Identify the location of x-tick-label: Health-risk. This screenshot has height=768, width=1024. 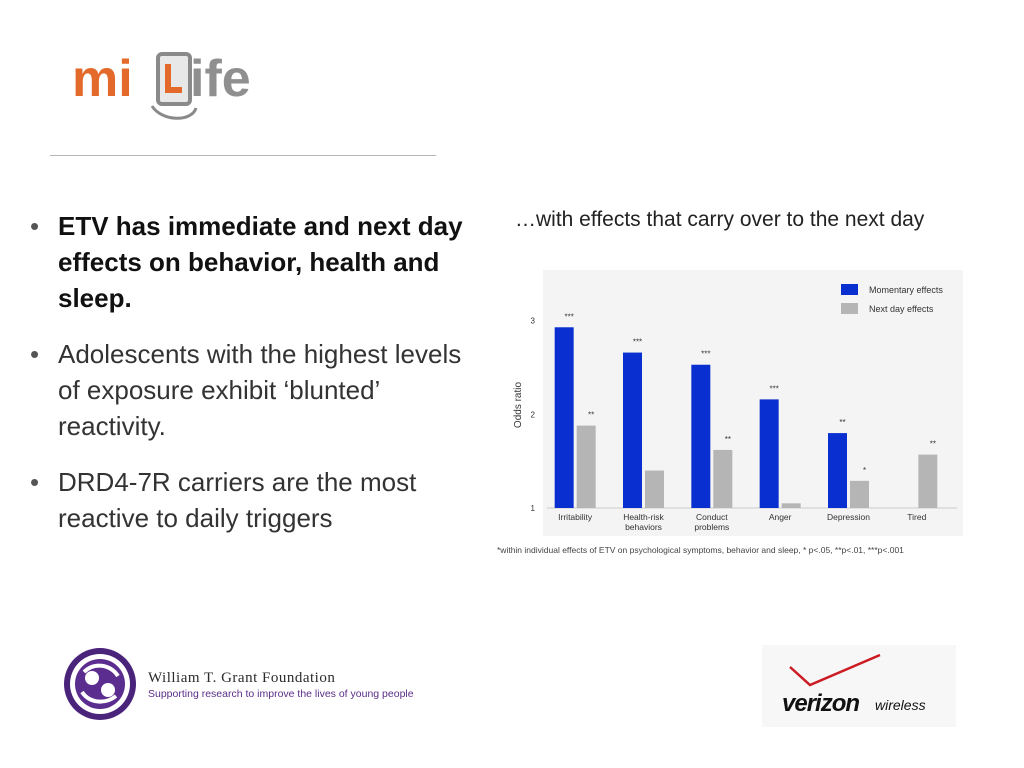
(643, 517).